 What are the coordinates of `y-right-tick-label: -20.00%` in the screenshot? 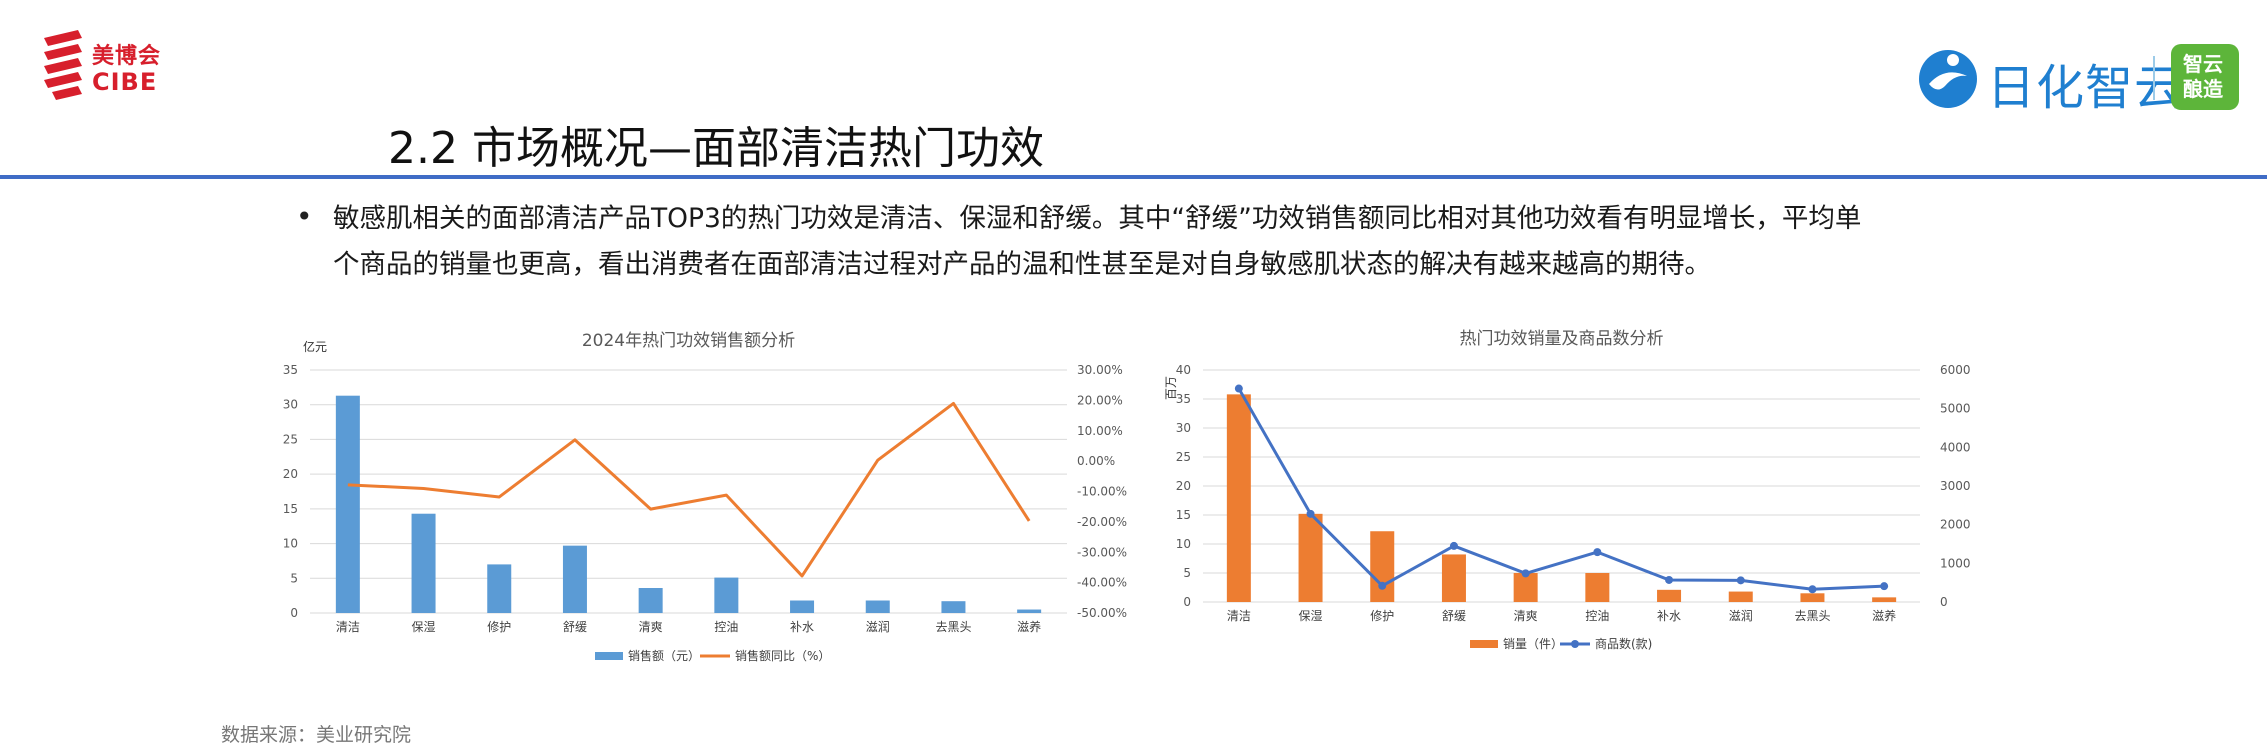 It's located at (1102, 522).